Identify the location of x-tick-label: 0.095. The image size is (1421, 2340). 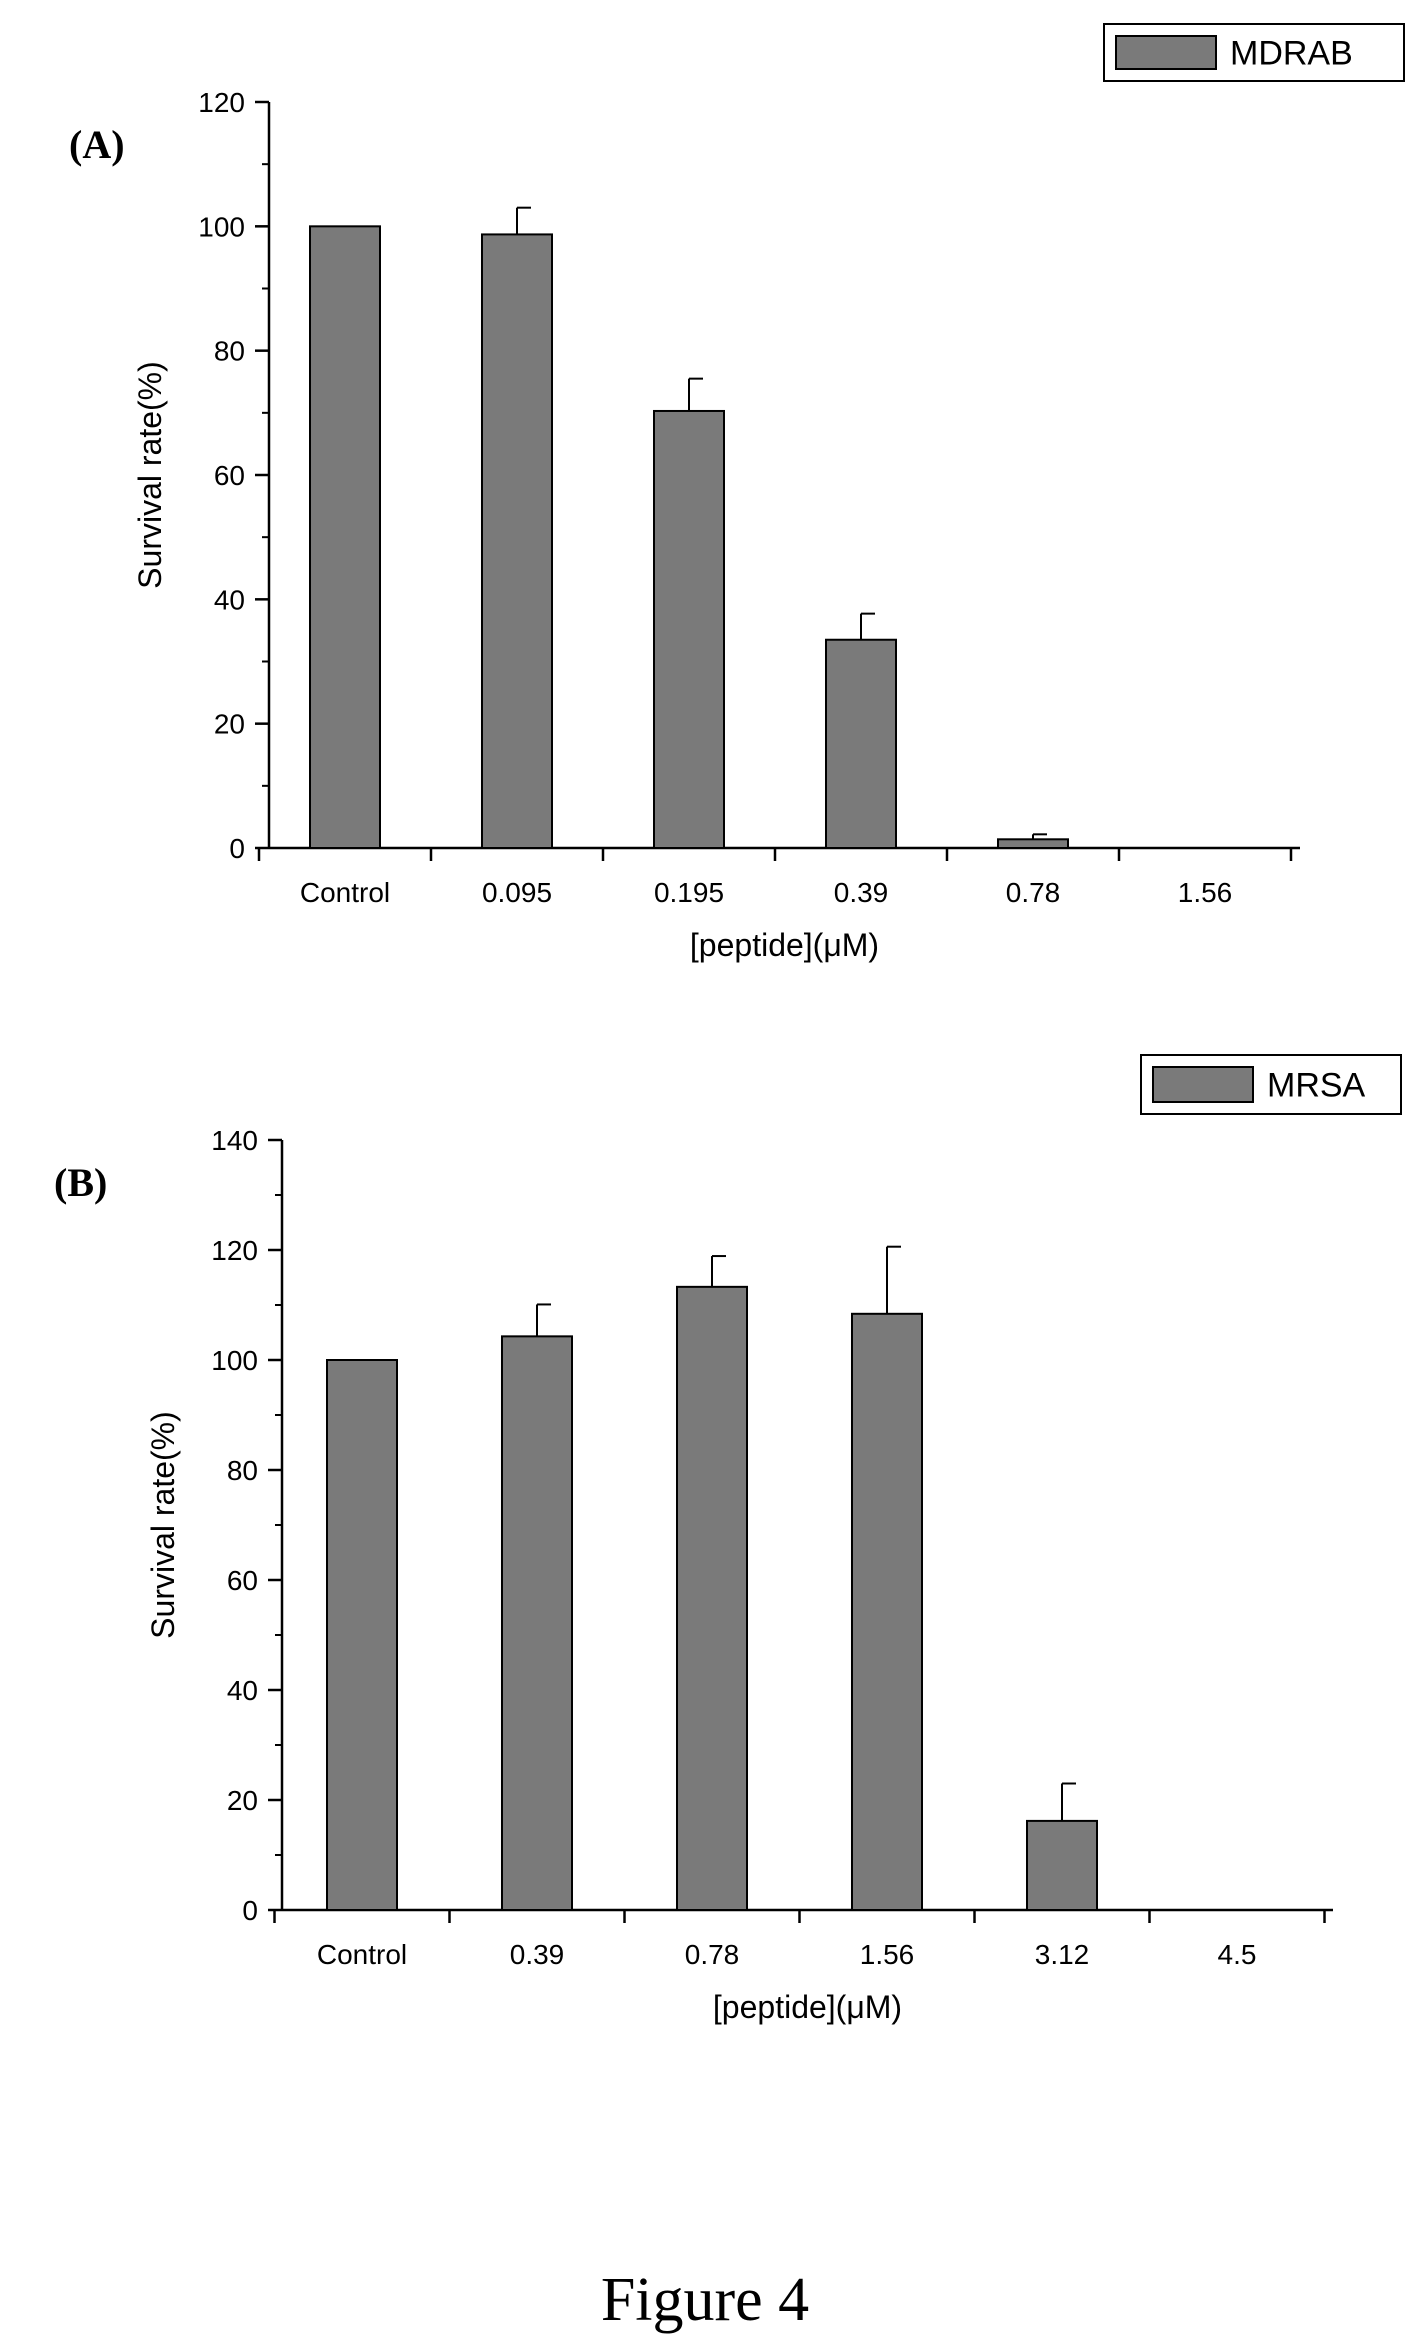
(517, 892).